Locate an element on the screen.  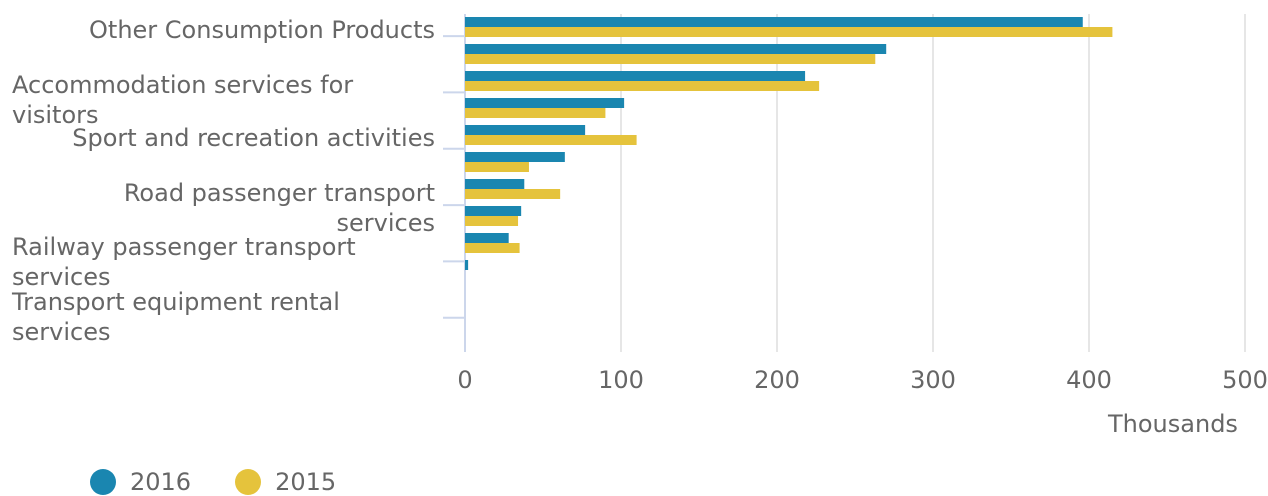
x-axis-unit-label: Thousands is located at coordinates (1173, 424).